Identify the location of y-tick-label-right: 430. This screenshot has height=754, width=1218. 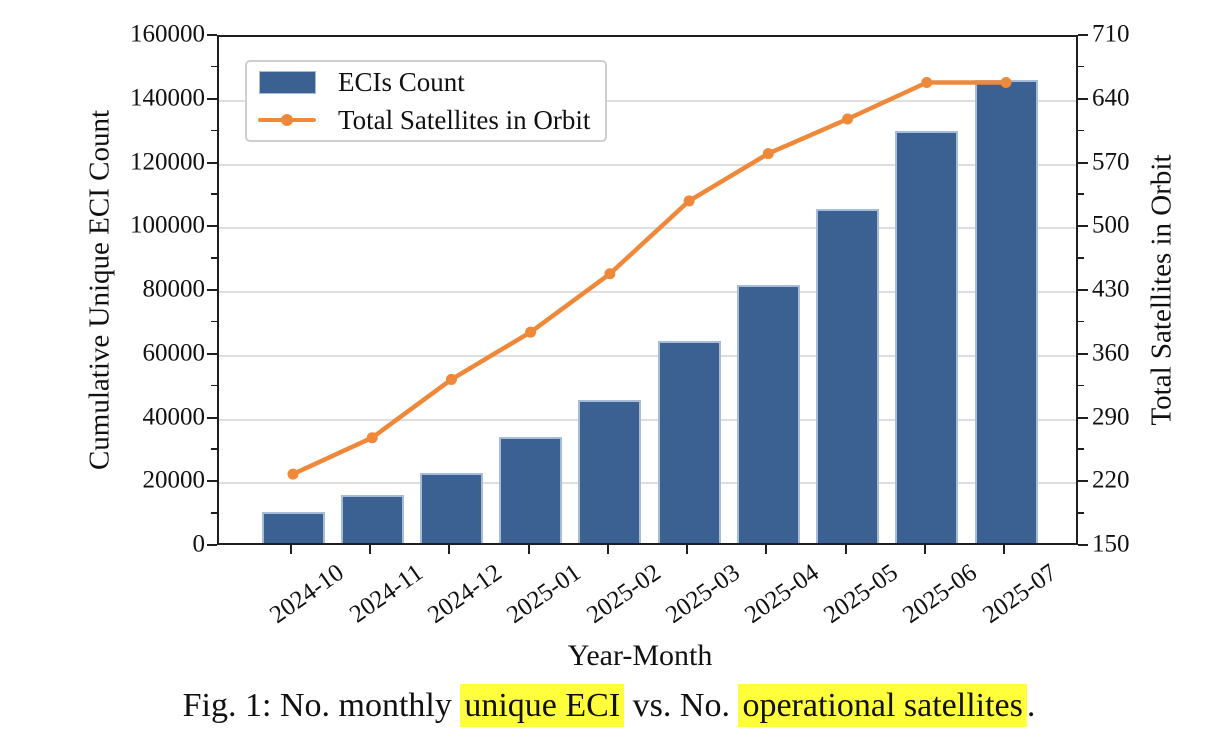
(1111, 289).